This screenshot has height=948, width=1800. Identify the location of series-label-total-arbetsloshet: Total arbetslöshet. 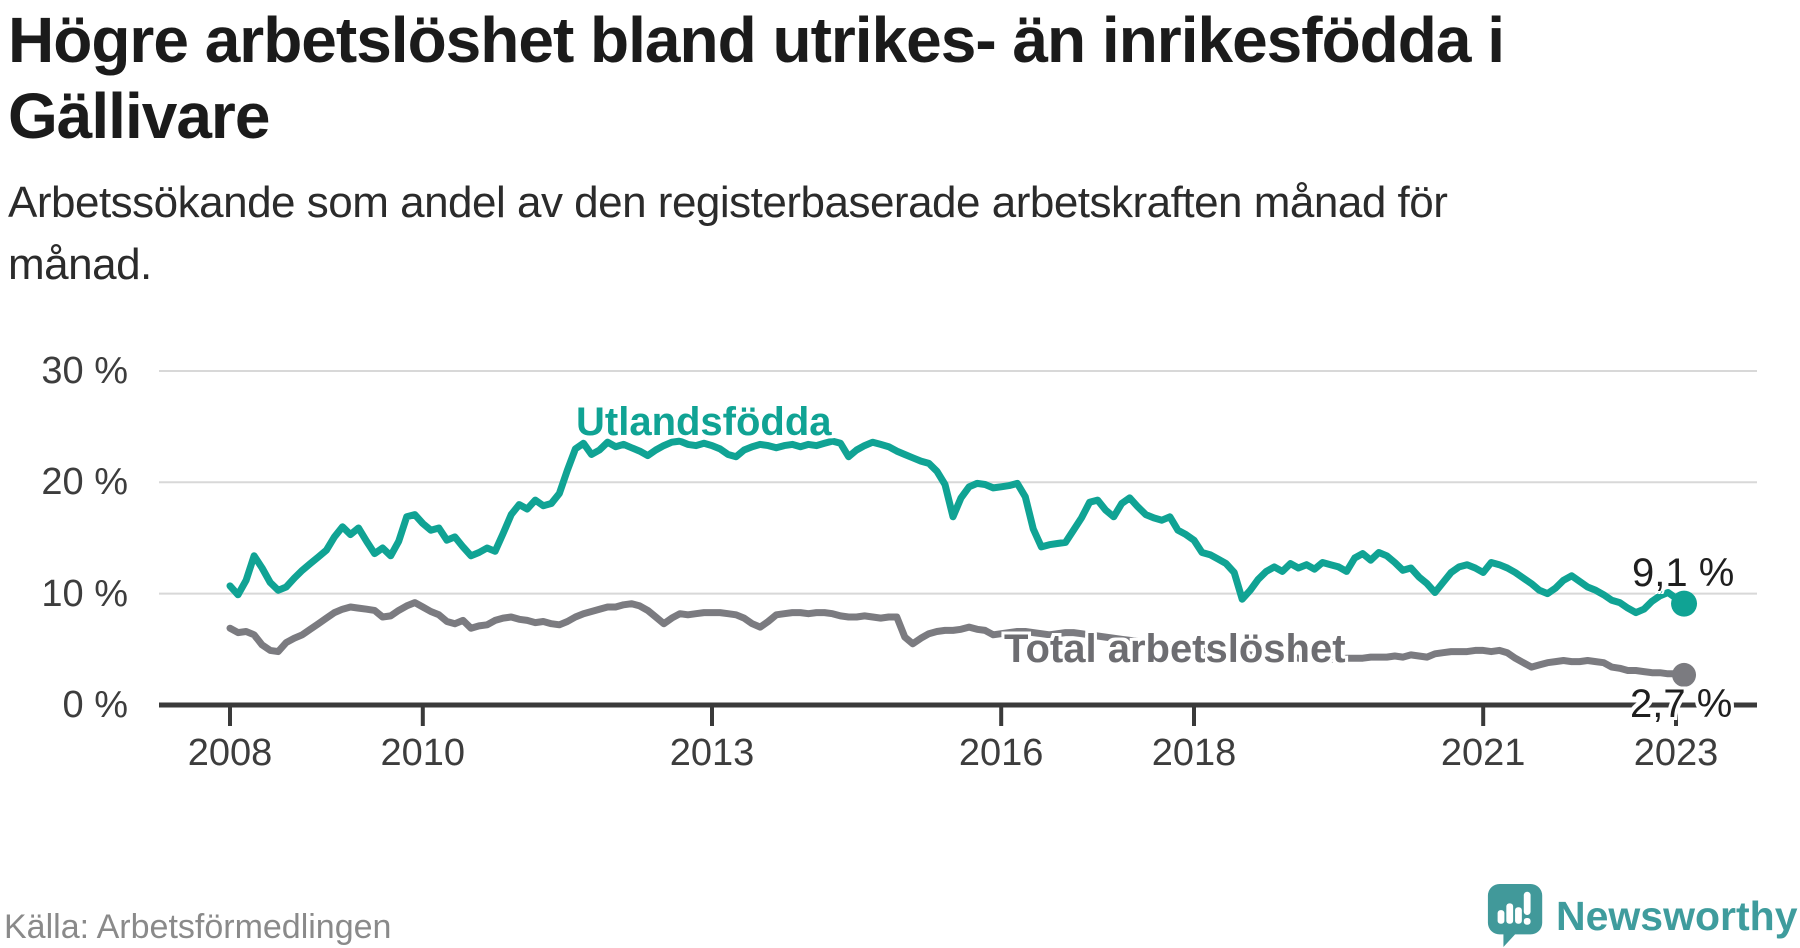
(1175, 649).